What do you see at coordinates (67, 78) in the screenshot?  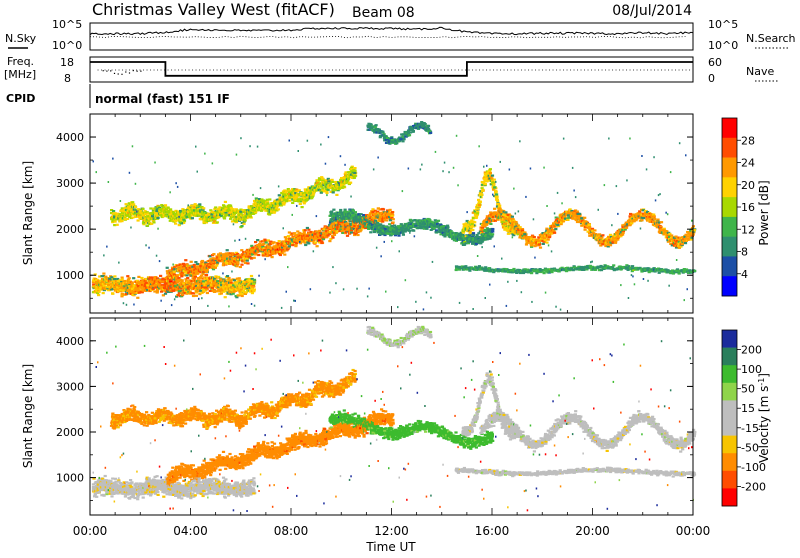 I see `freq-tick-bottom: 8` at bounding box center [67, 78].